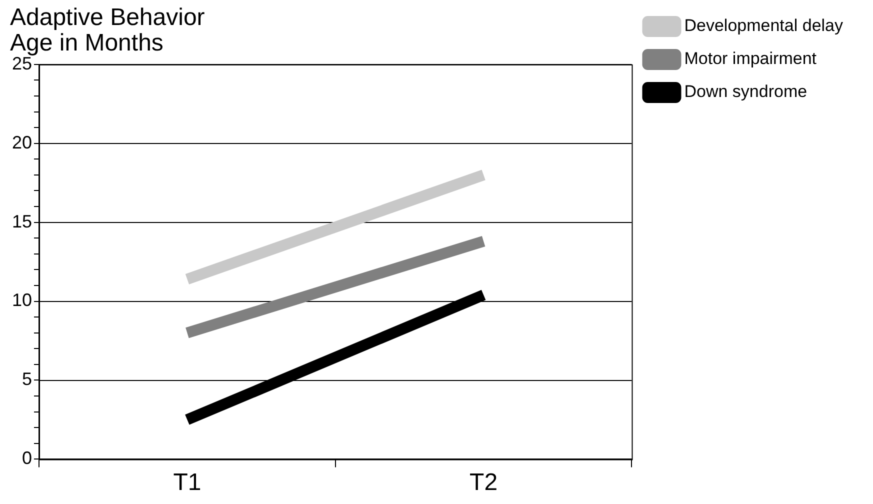 The width and height of the screenshot is (873, 504). Describe the element at coordinates (484, 482) in the screenshot. I see `x-tick-label: T2` at that location.